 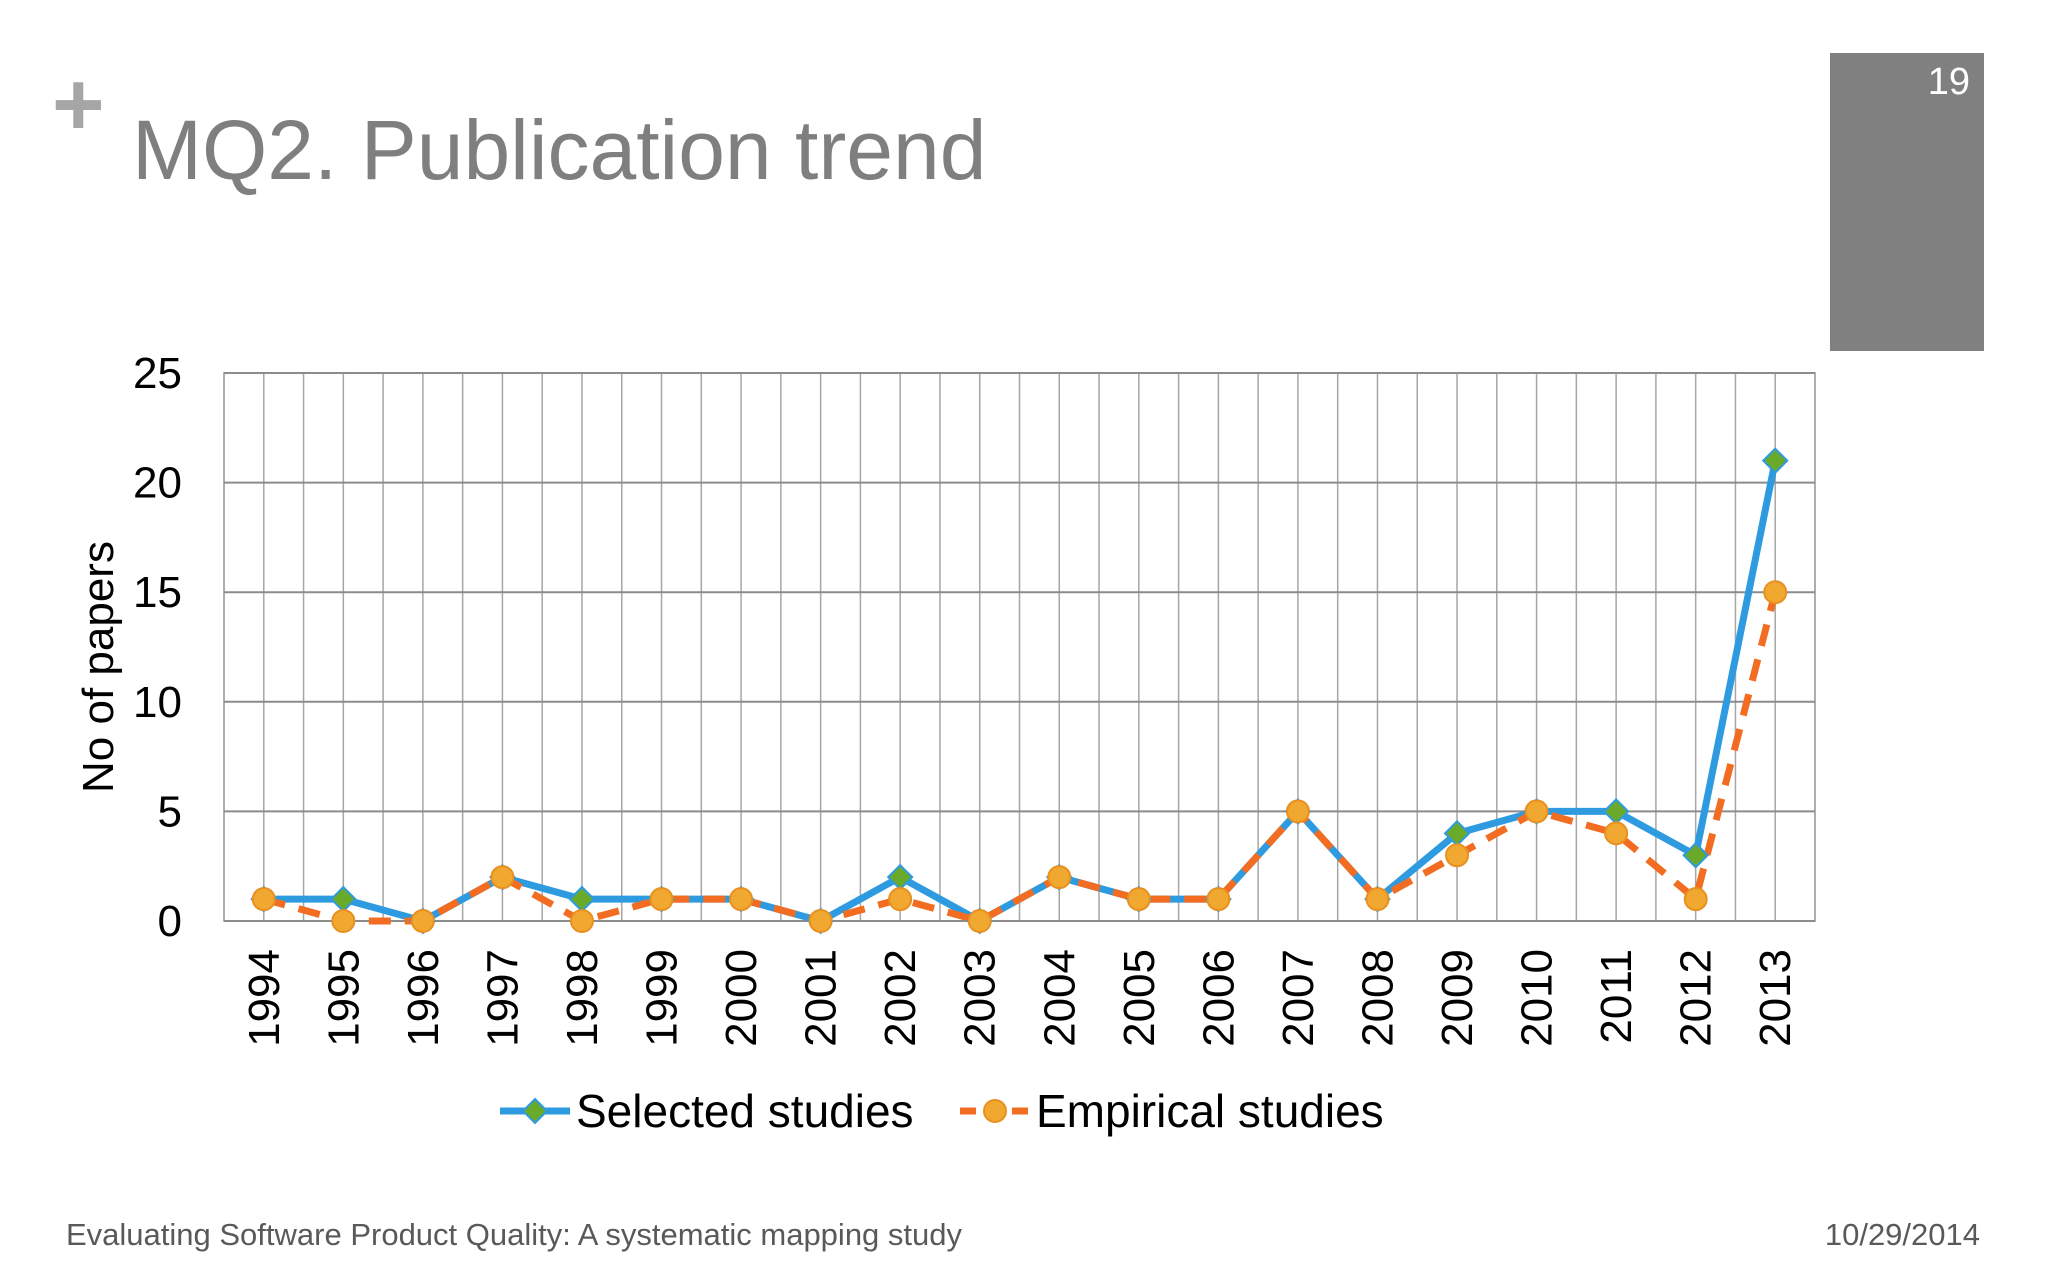 What do you see at coordinates (1059, 998) in the screenshot?
I see `x-tick-label: 2004` at bounding box center [1059, 998].